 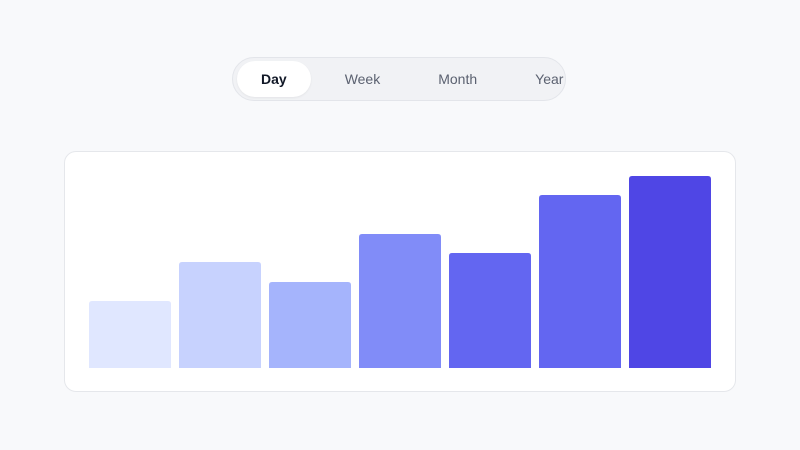 I want to click on range-selector: Day Week Month Year, so click(x=399, y=79).